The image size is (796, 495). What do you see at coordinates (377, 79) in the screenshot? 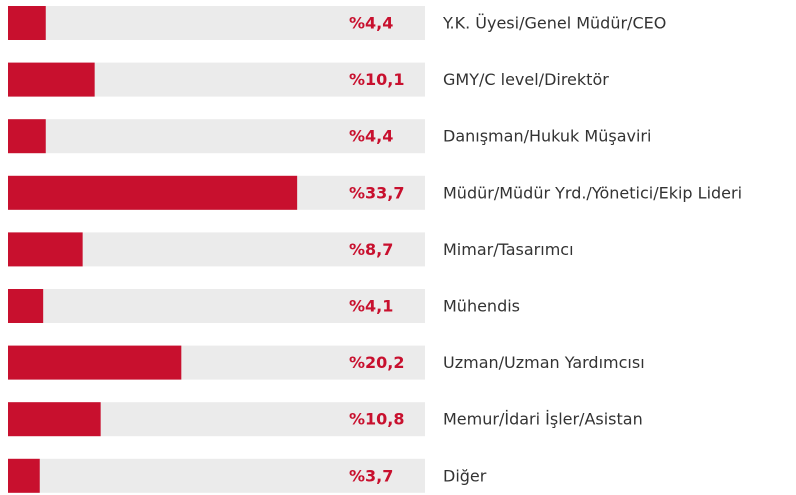
I see `data-label: %10,1` at bounding box center [377, 79].